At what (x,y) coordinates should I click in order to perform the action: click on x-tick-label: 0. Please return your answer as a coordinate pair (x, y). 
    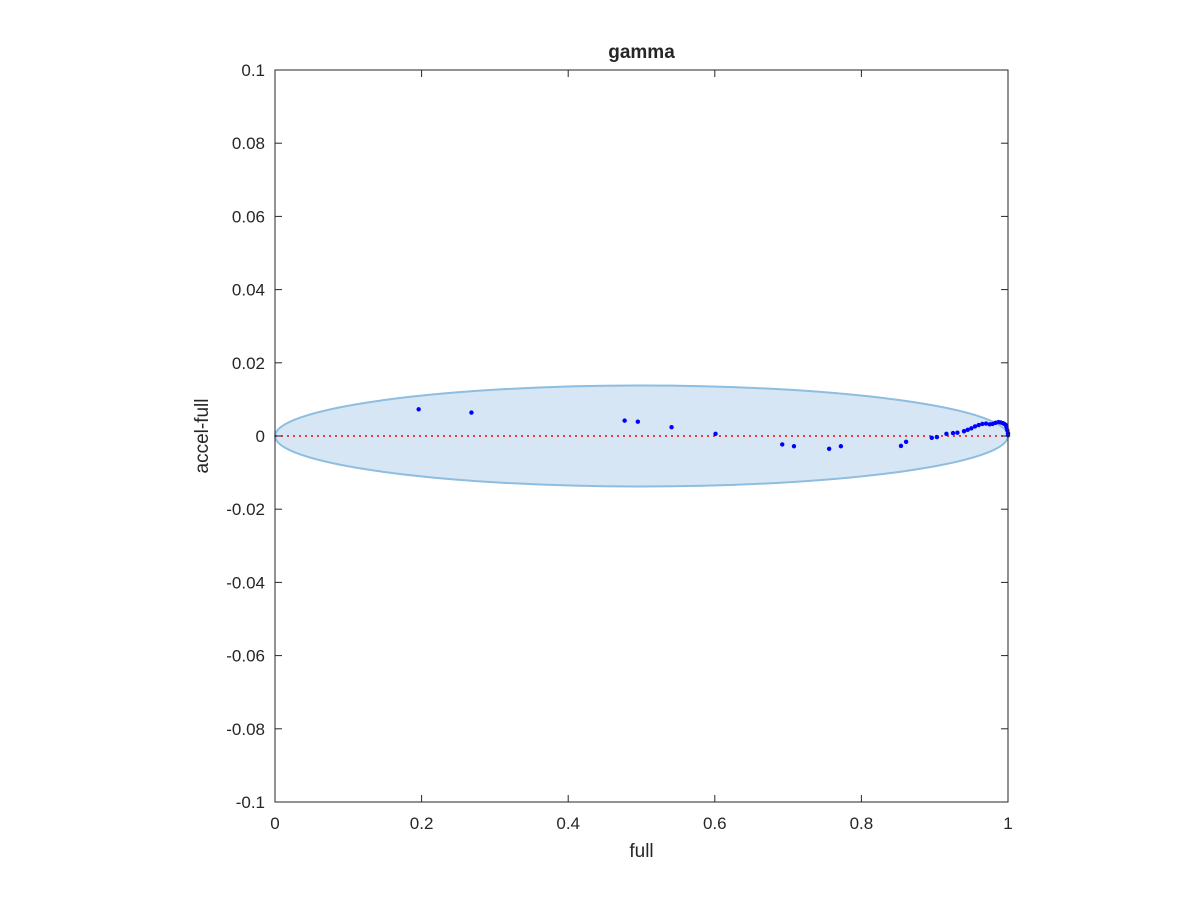
    Looking at the image, I should click on (274, 823).